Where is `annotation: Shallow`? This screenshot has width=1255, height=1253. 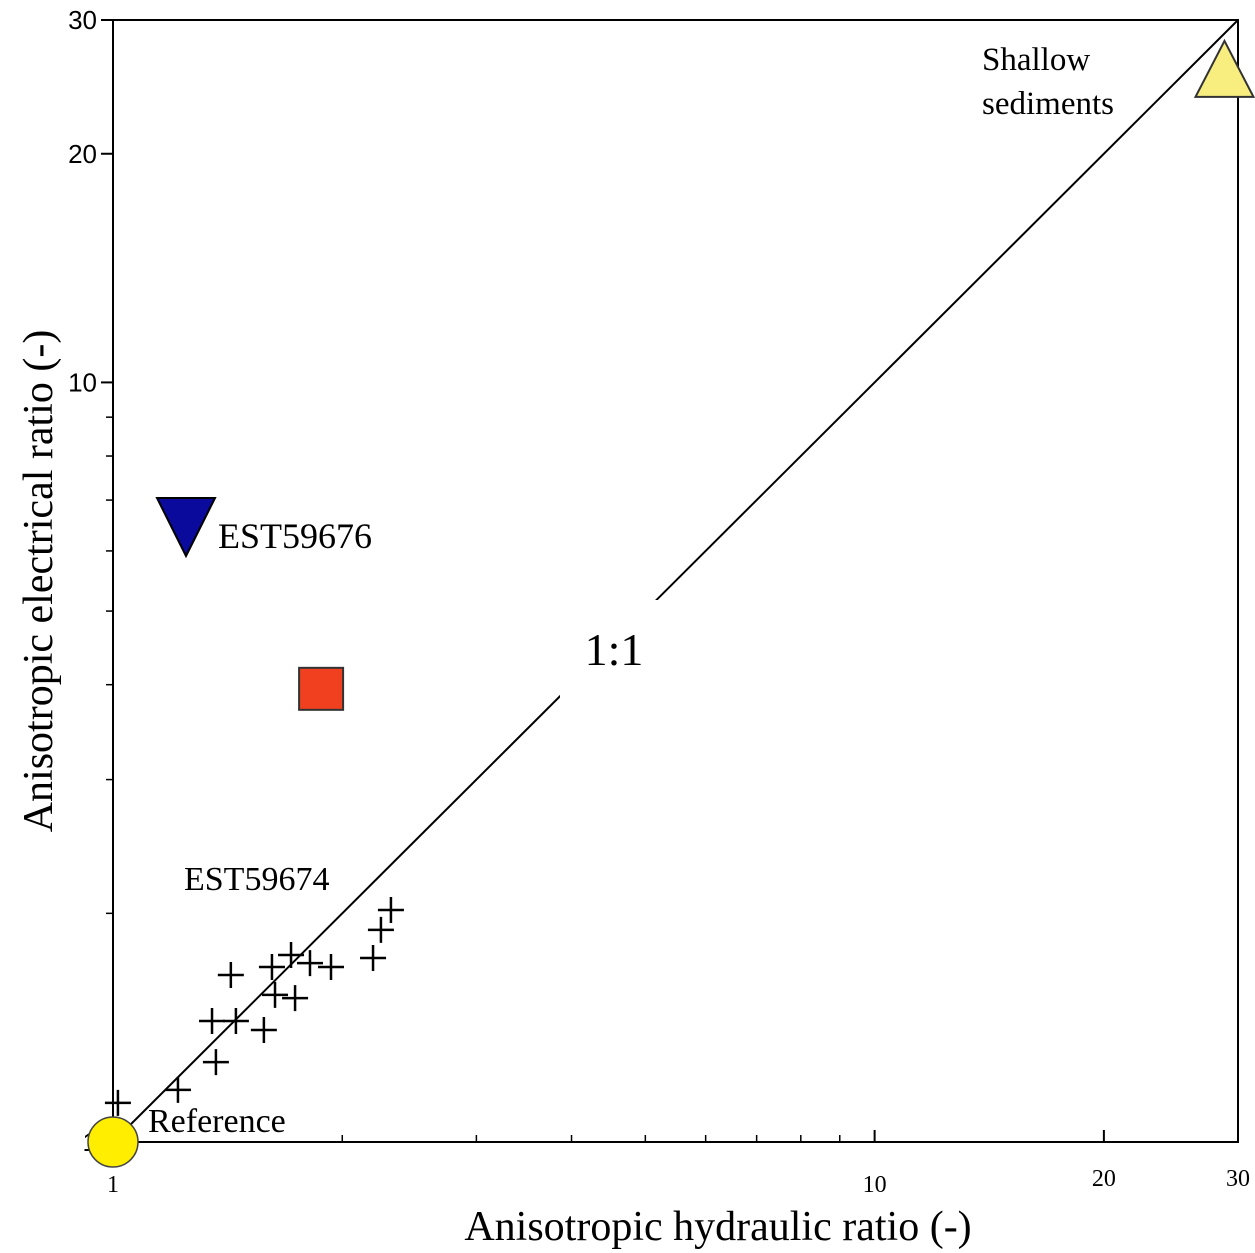
annotation: Shallow is located at coordinates (1036, 60).